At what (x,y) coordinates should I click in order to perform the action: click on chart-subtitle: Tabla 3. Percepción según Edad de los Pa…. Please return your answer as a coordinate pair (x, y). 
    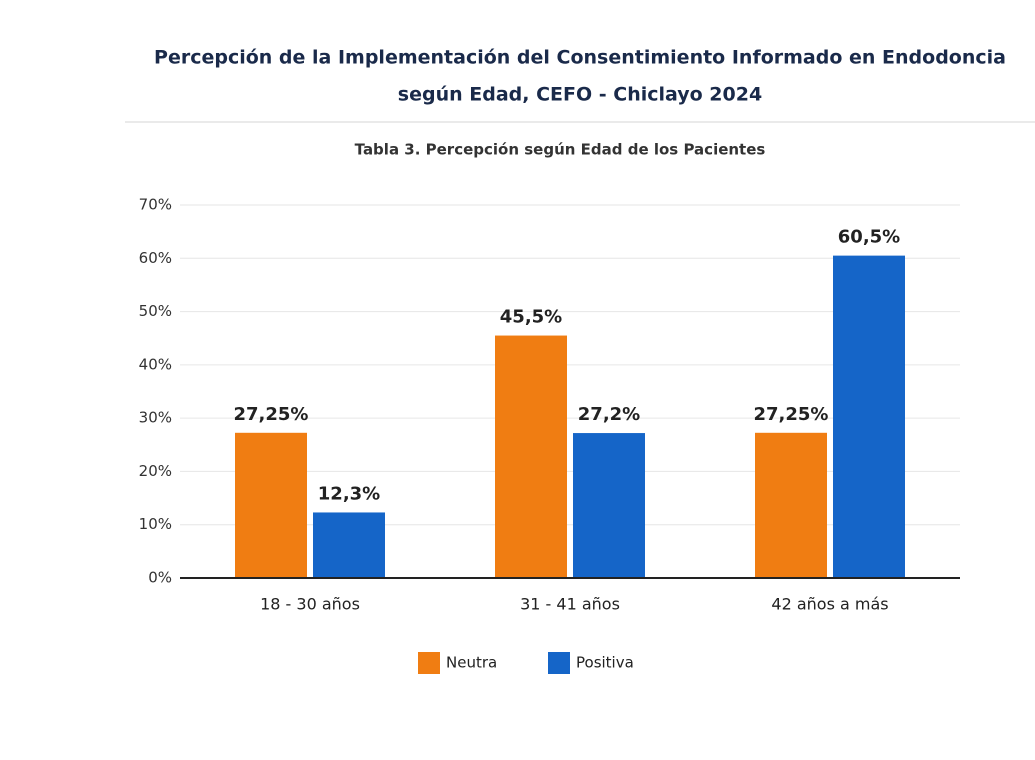
    Looking at the image, I should click on (560, 150).